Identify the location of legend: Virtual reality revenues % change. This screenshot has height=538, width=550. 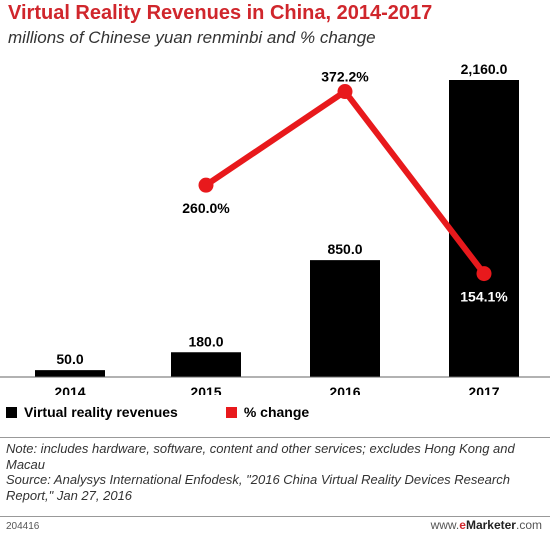
(181, 412).